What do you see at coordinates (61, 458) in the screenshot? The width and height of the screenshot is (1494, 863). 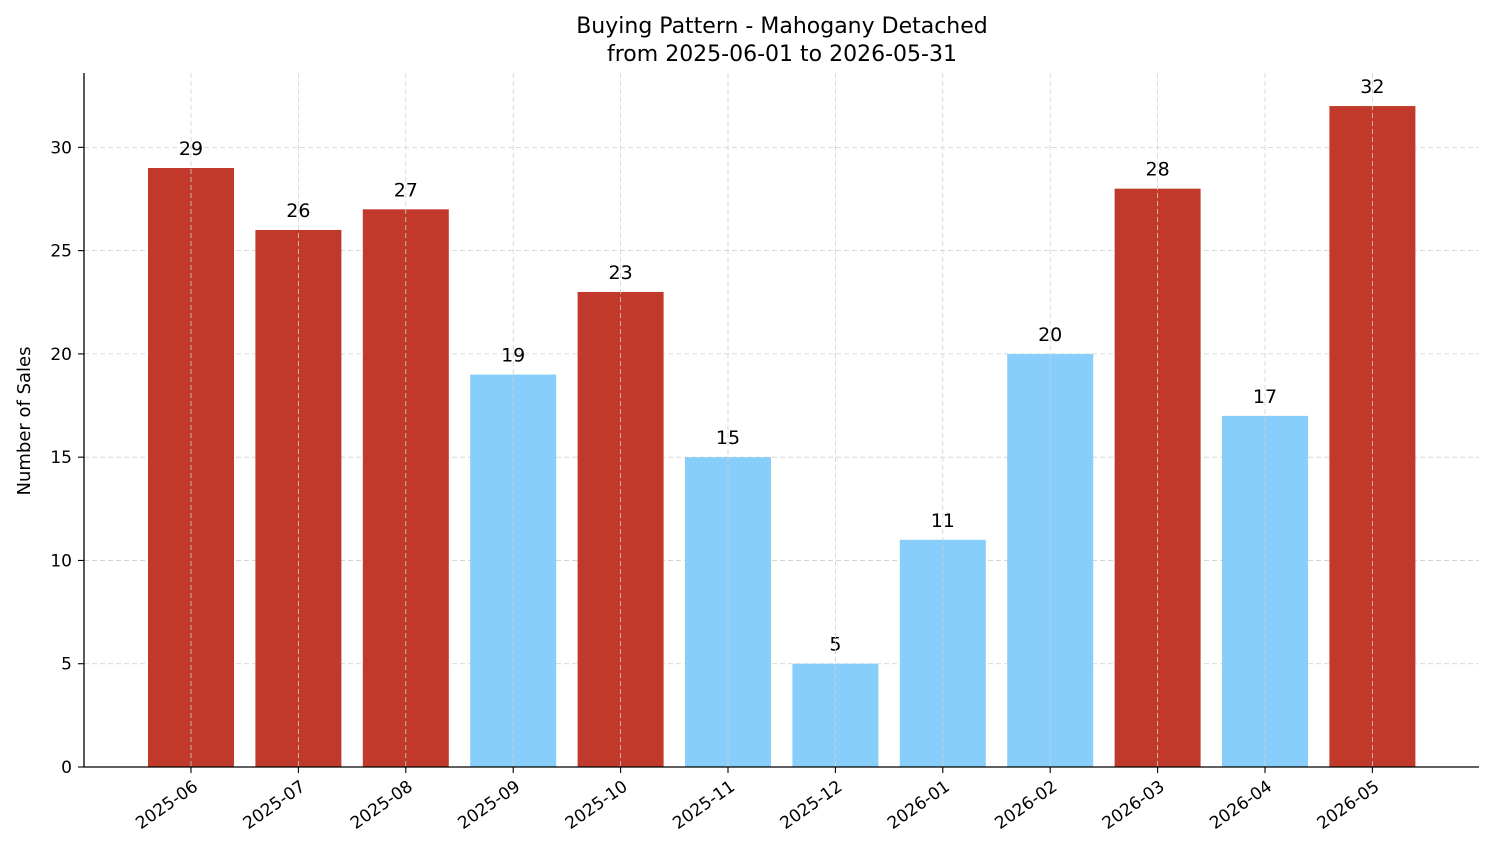 I see `y-tick-label: 15` at bounding box center [61, 458].